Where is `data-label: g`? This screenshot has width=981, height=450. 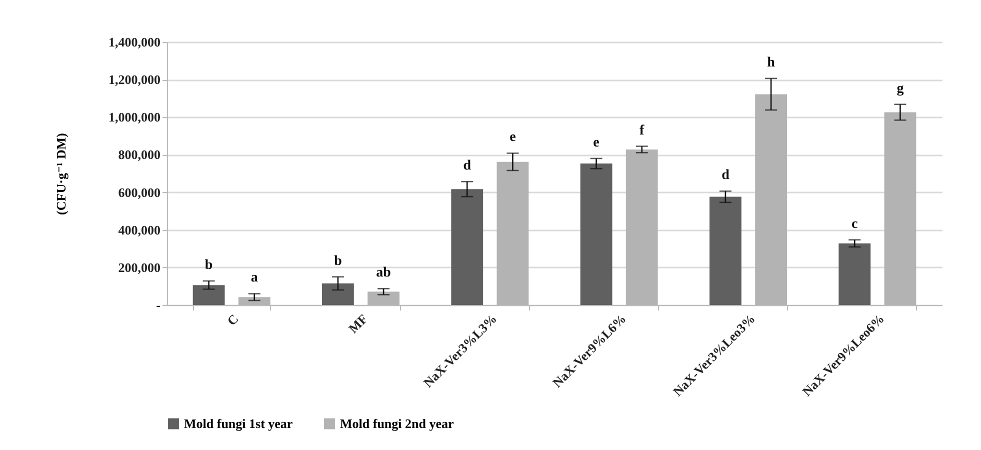
data-label: g is located at coordinates (900, 88).